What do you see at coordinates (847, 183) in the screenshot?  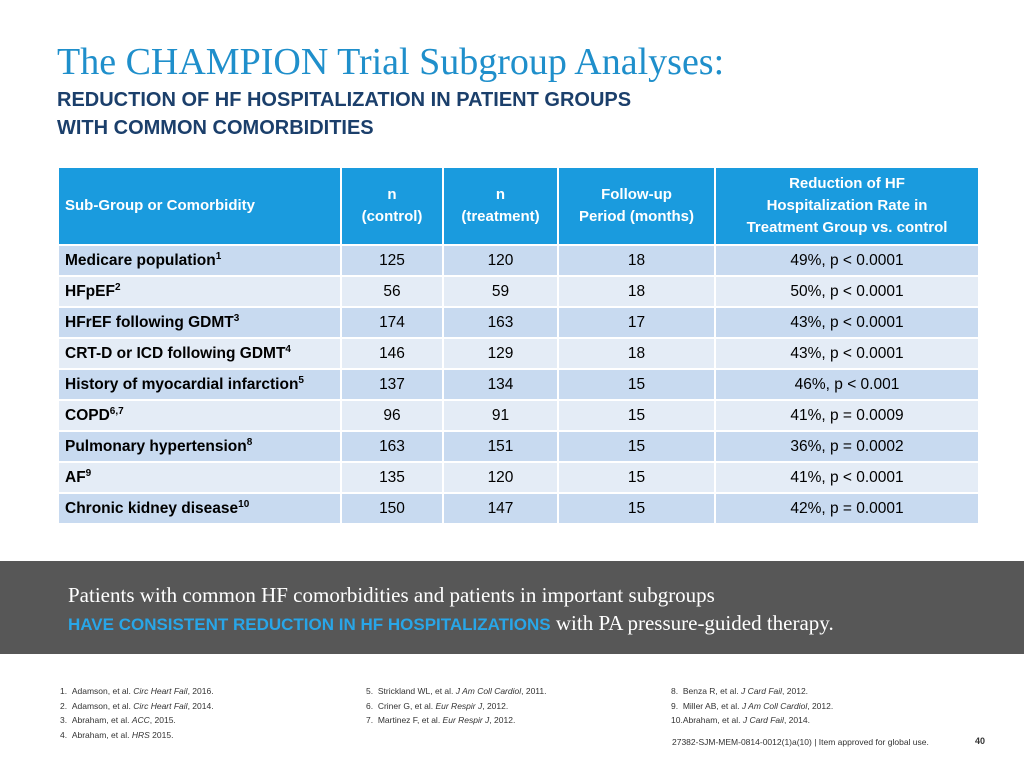 I see `header-line: Reduction of HF` at bounding box center [847, 183].